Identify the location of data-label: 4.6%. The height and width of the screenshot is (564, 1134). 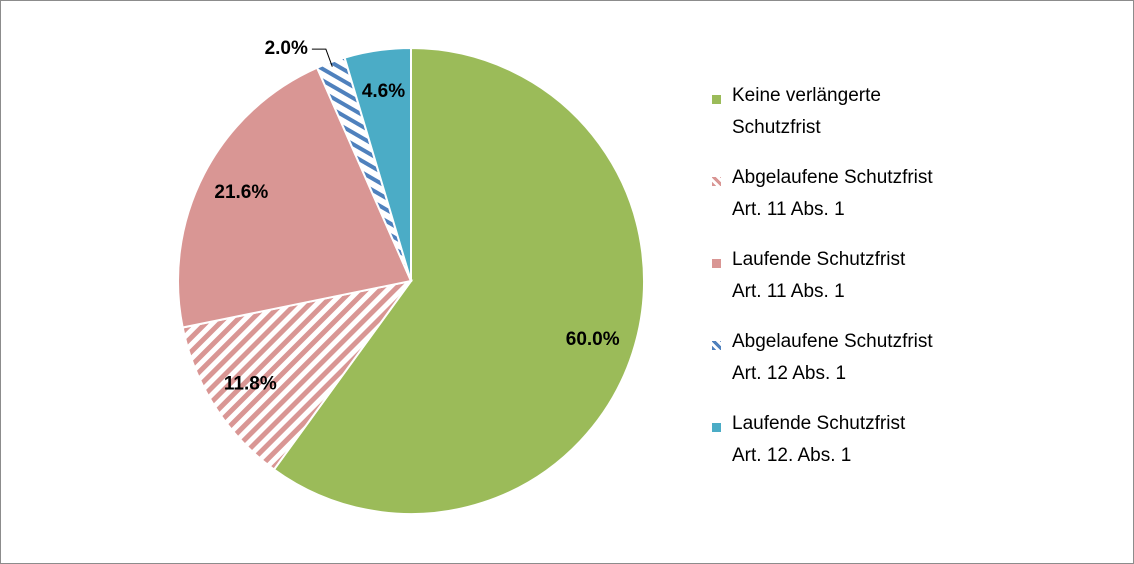
(383, 91).